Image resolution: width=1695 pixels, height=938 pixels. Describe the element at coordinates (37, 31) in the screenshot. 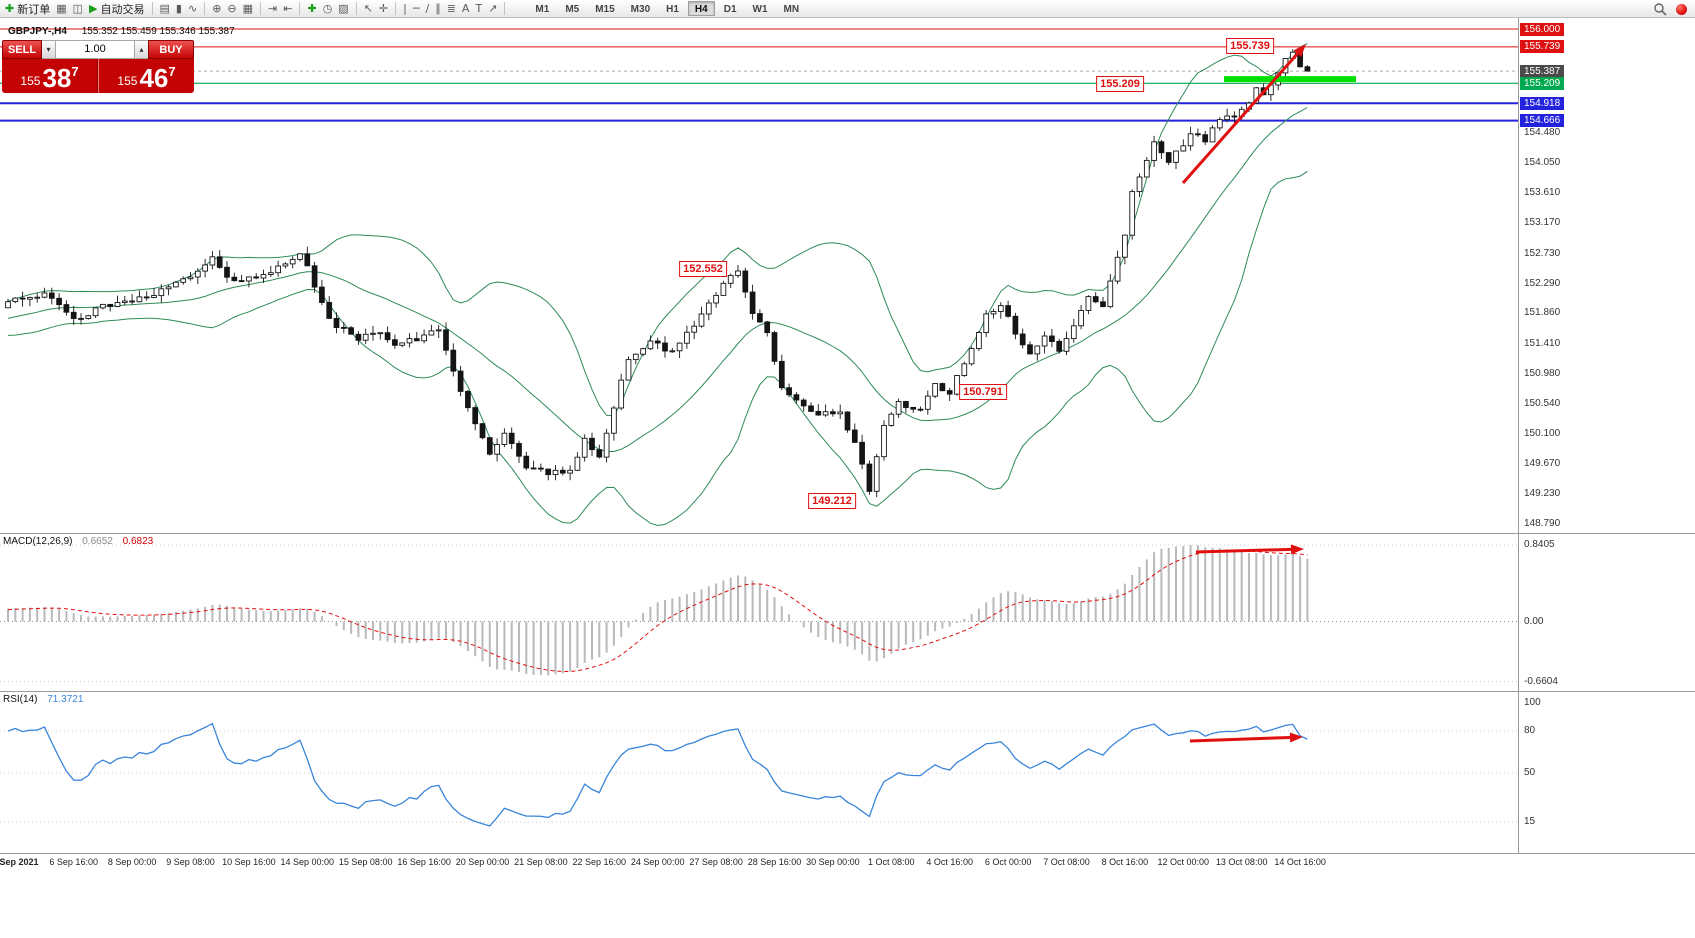

I see `symbol-timeframe-label: GBPJPY-,H4` at that location.